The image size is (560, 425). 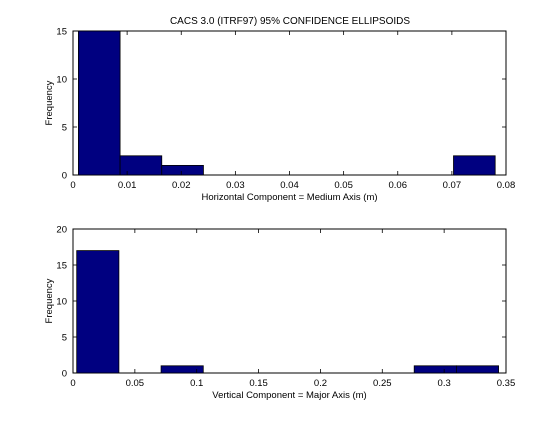 What do you see at coordinates (235, 185) in the screenshot?
I see `x-tick-label: 0.03` at bounding box center [235, 185].